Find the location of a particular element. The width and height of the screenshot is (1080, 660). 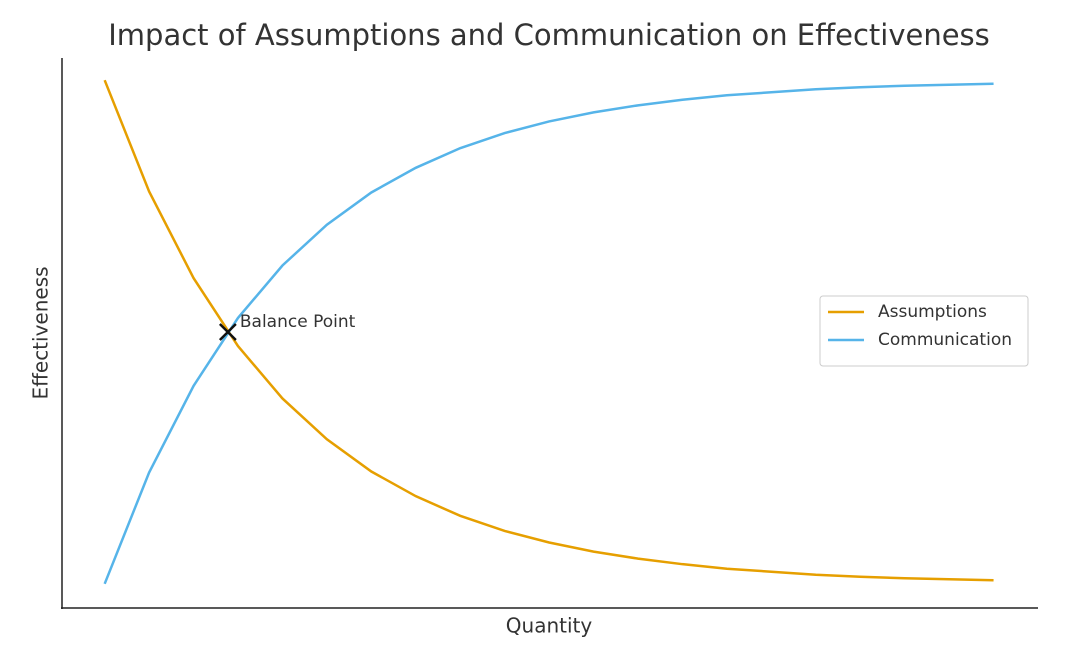

annotation-label: Balance Point is located at coordinates (298, 322).